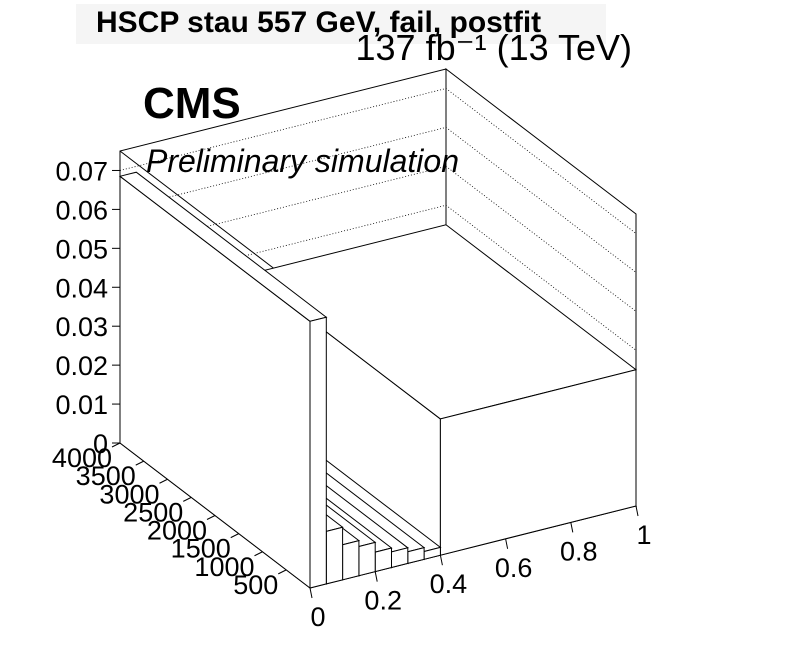  What do you see at coordinates (81, 405) in the screenshot?
I see `z-tick-label: 0.01` at bounding box center [81, 405].